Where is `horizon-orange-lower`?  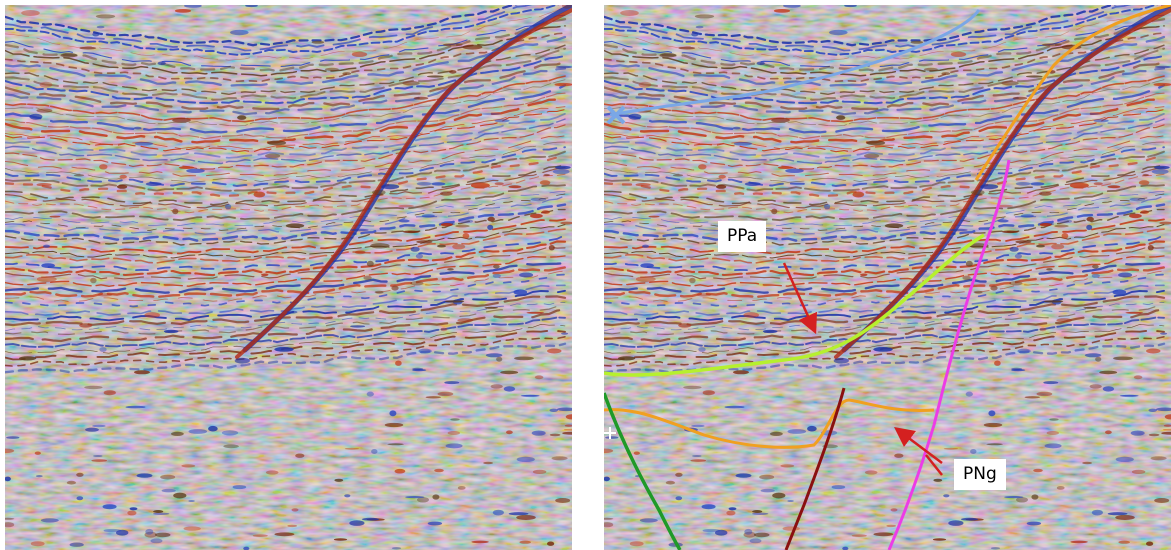 horizon-orange-lower is located at coordinates (769, 423).